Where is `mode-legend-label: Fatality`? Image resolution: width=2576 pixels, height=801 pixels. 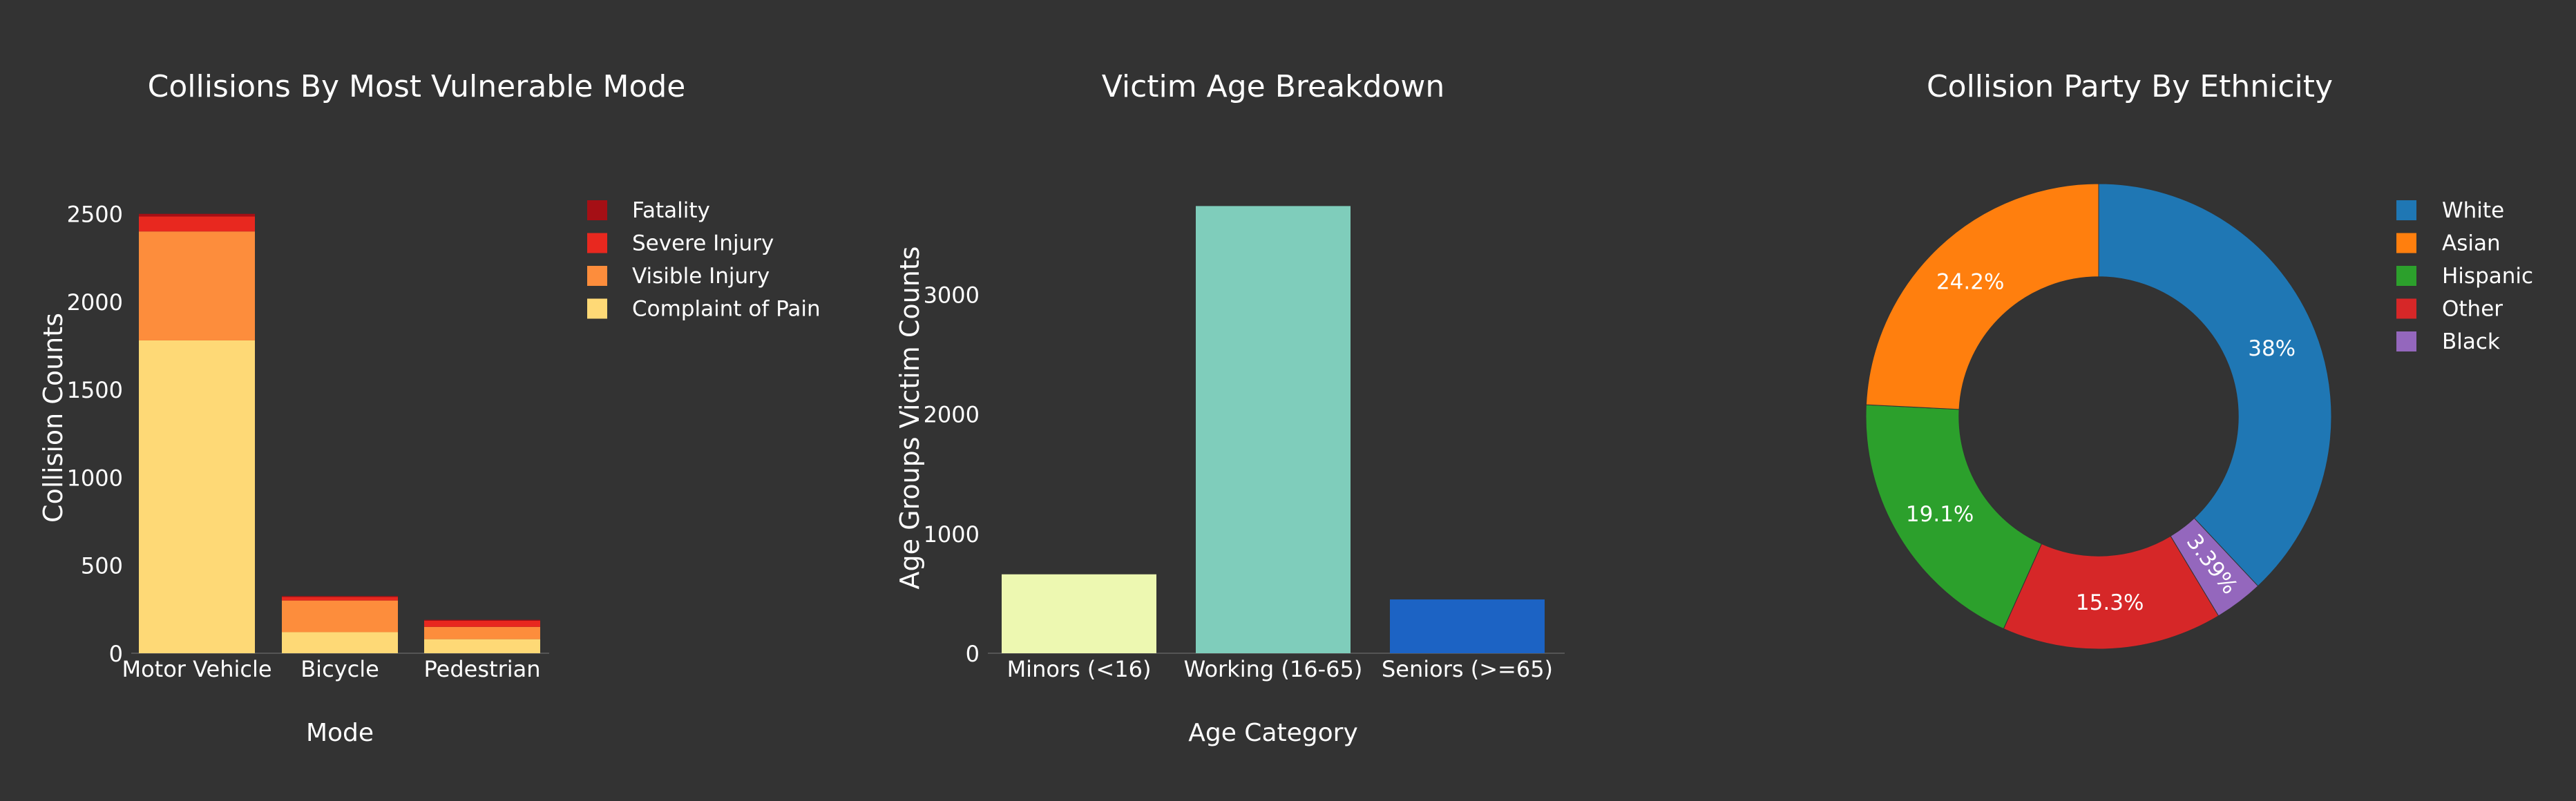
mode-legend-label: Fatality is located at coordinates (671, 210).